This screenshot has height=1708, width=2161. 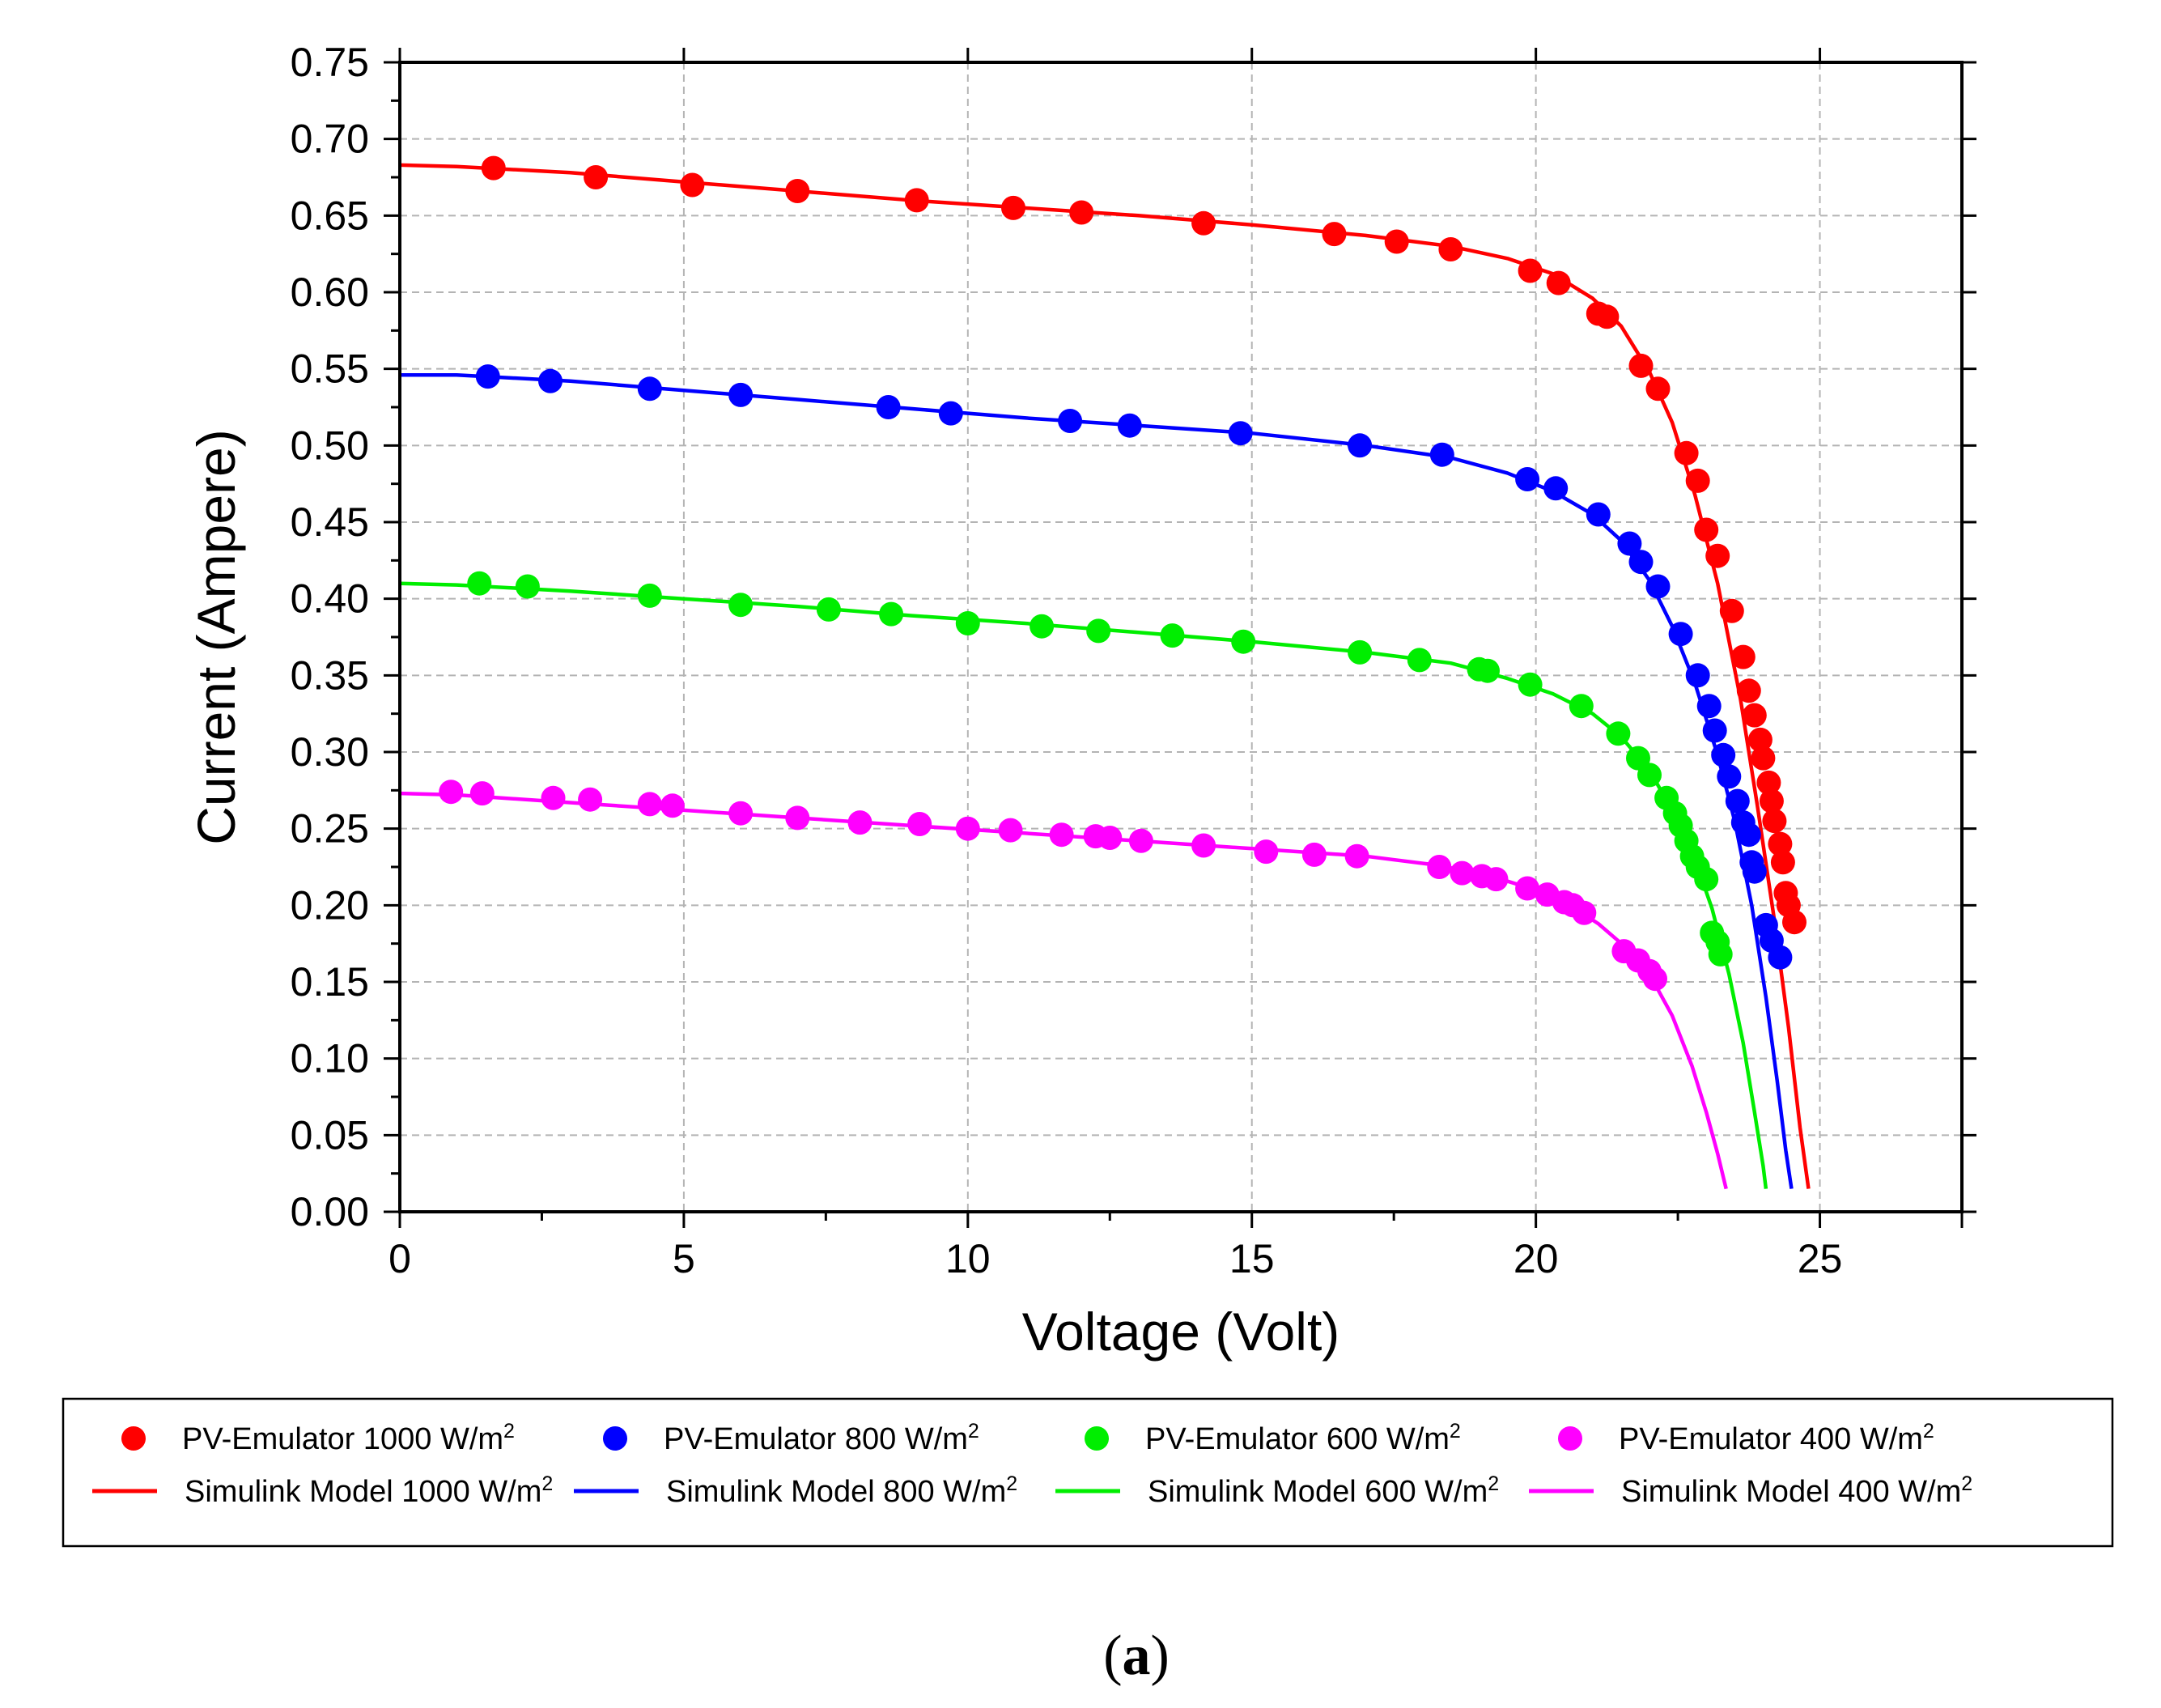 I want to click on y-tick-label: 0.20, so click(x=330, y=905).